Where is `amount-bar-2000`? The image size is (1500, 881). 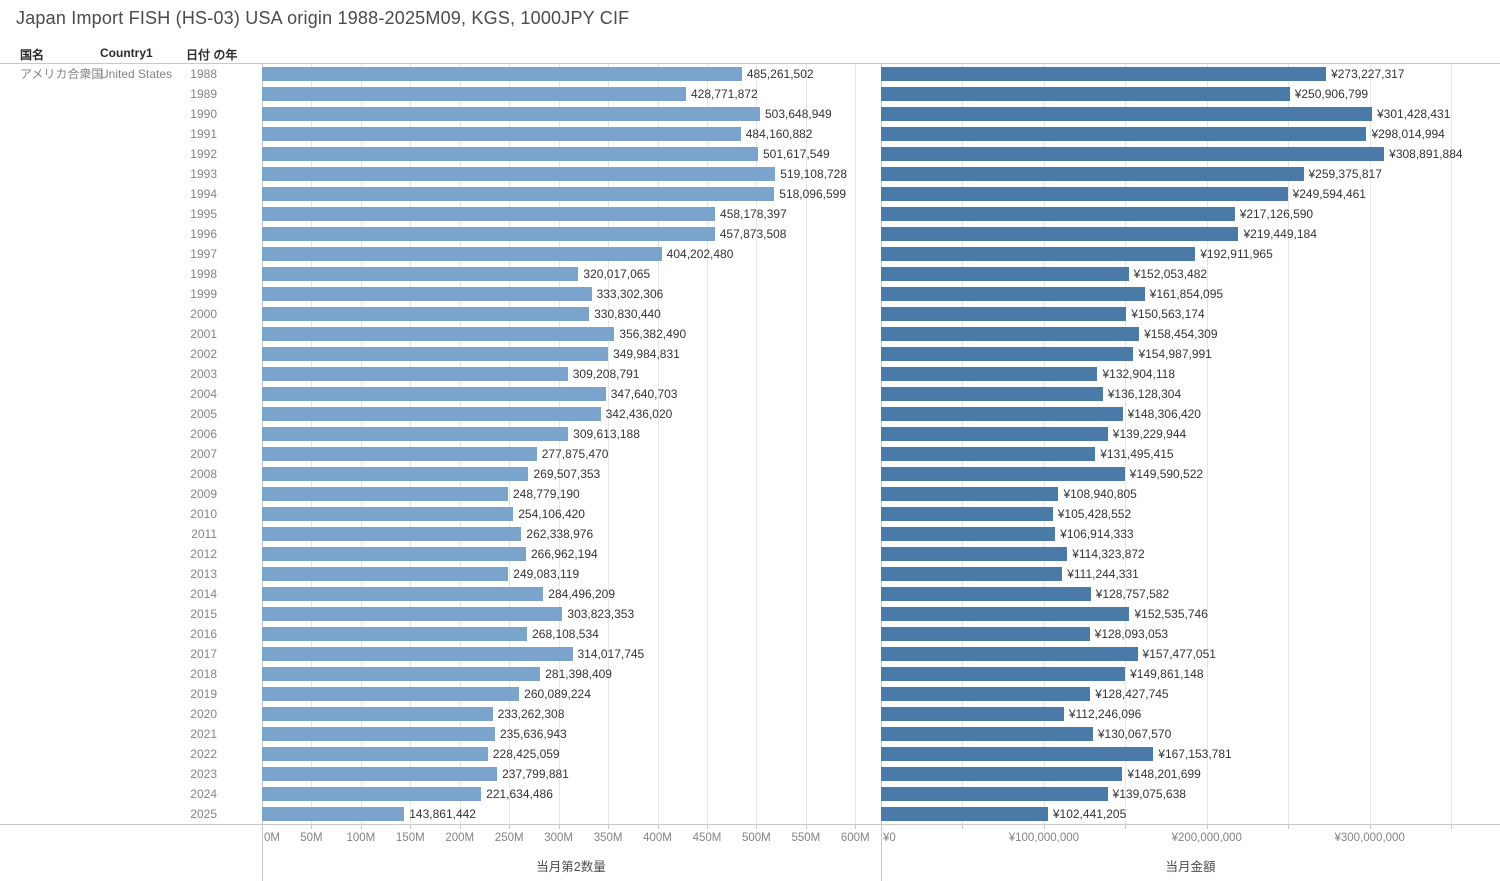
amount-bar-2000 is located at coordinates (1004, 314).